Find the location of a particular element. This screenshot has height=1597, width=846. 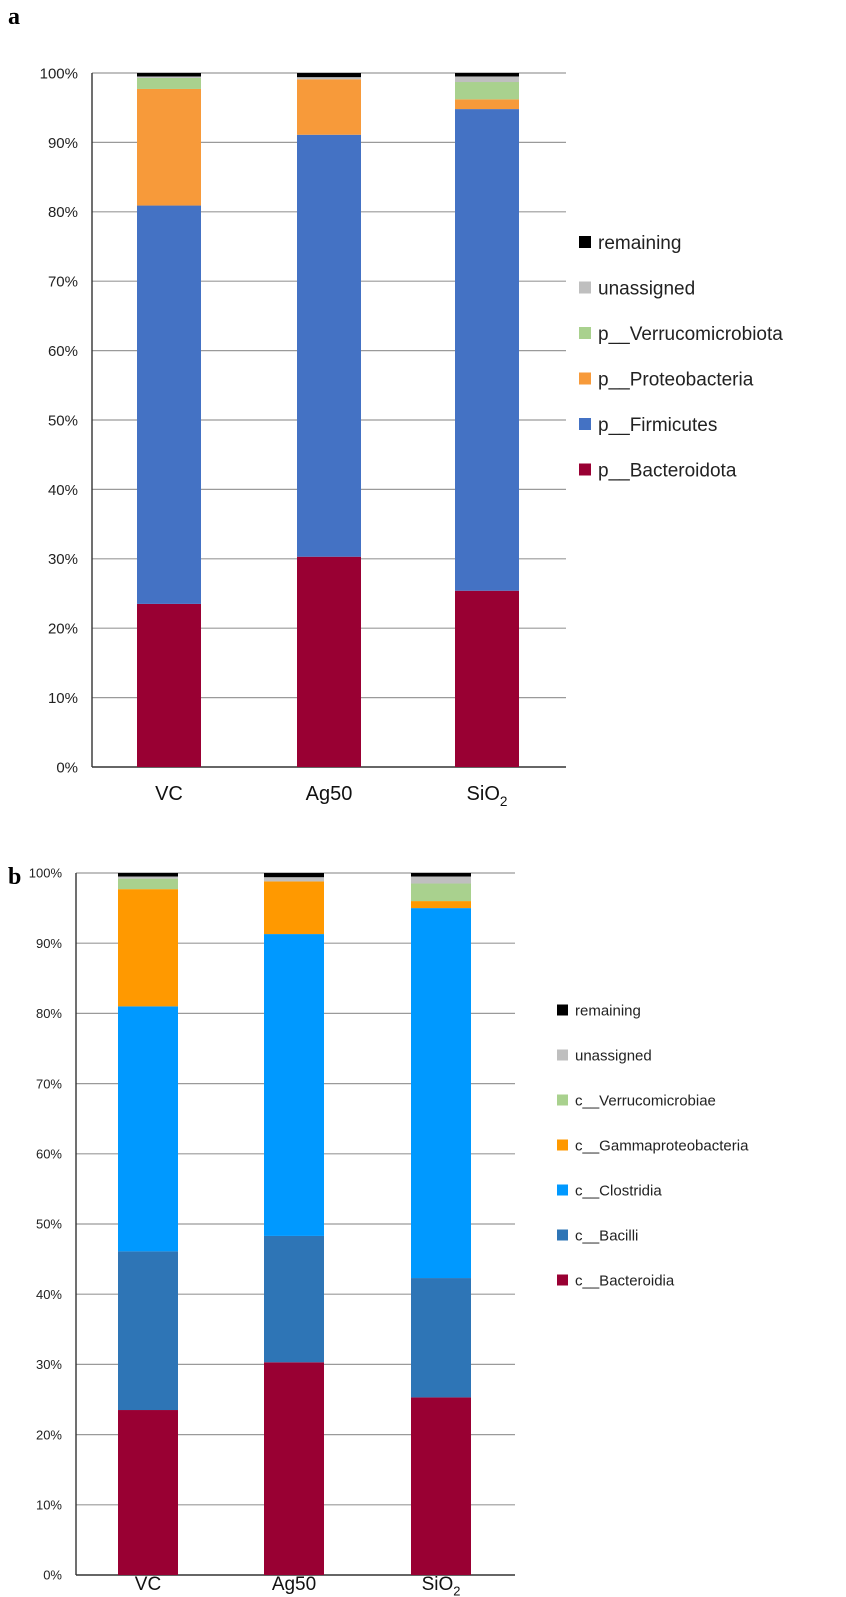

legend-label-c-bacilli: c__Bacilli is located at coordinates (606, 1235).